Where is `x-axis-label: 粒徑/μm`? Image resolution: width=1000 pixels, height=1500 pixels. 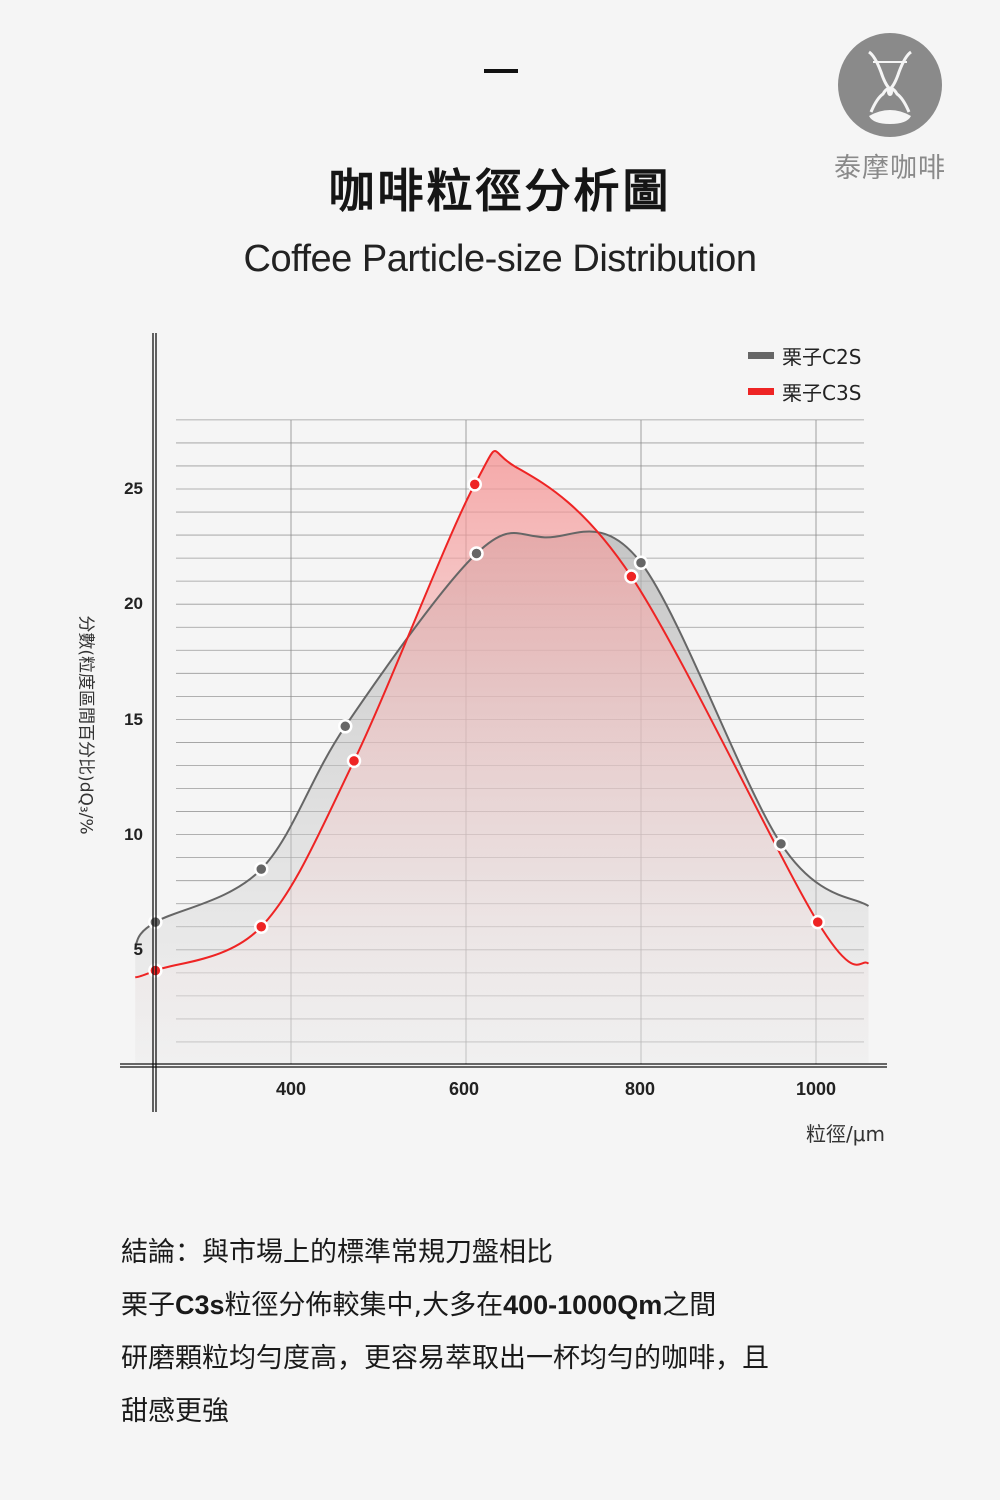
x-axis-label: 粒徑/μm is located at coordinates (845, 1134).